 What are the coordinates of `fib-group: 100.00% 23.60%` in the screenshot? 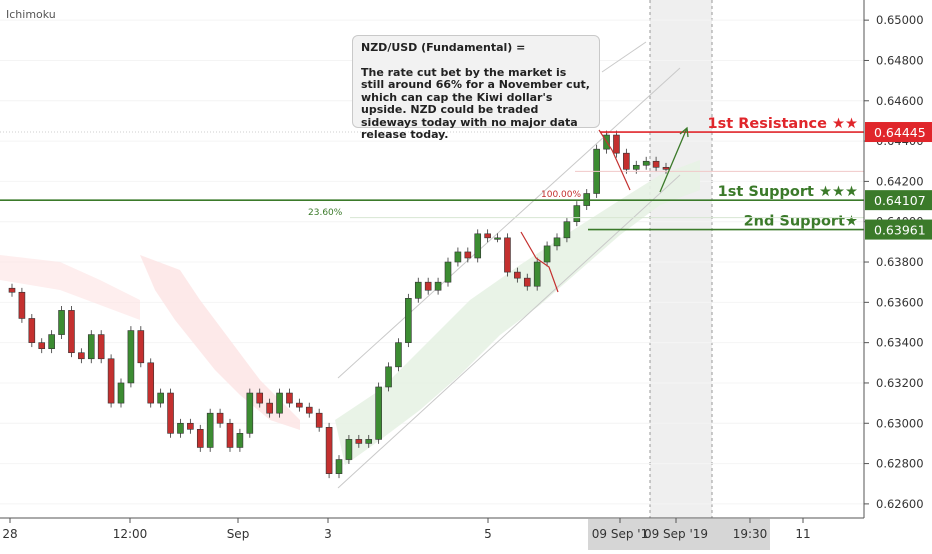 It's located at (444, 204).